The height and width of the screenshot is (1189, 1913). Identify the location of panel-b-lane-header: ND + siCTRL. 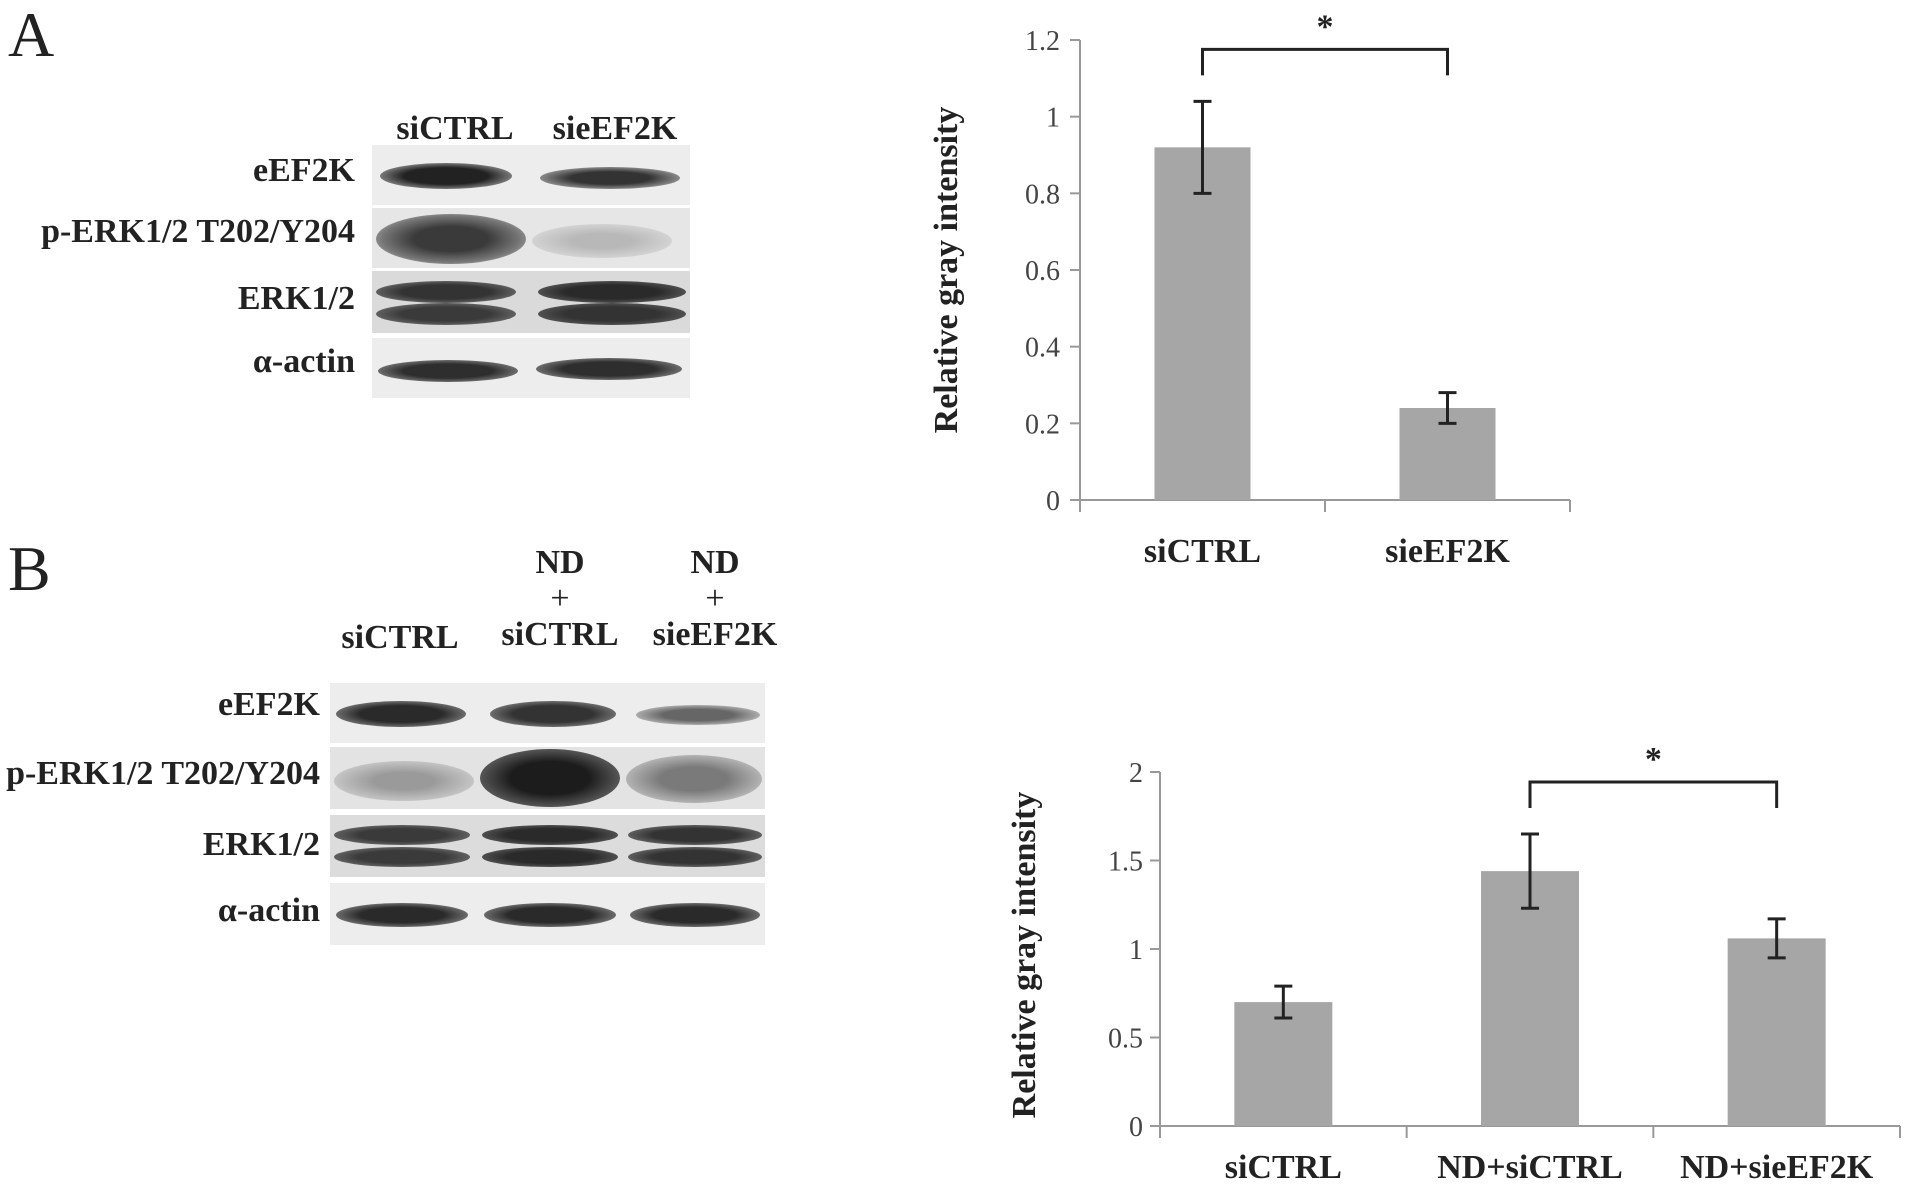
(560, 599).